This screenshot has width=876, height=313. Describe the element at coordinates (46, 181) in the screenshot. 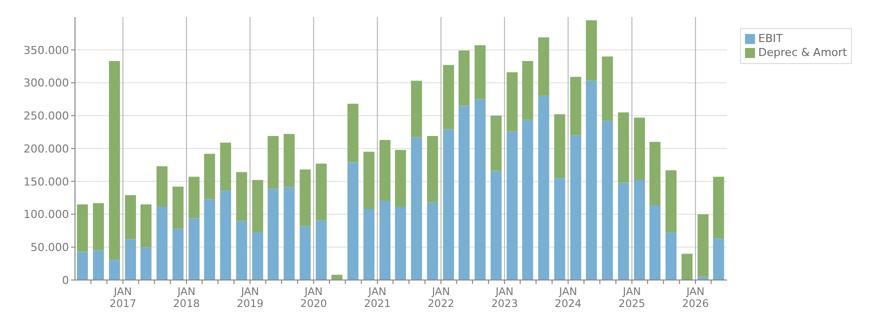

I see `y-tick-label: 150.000` at that location.